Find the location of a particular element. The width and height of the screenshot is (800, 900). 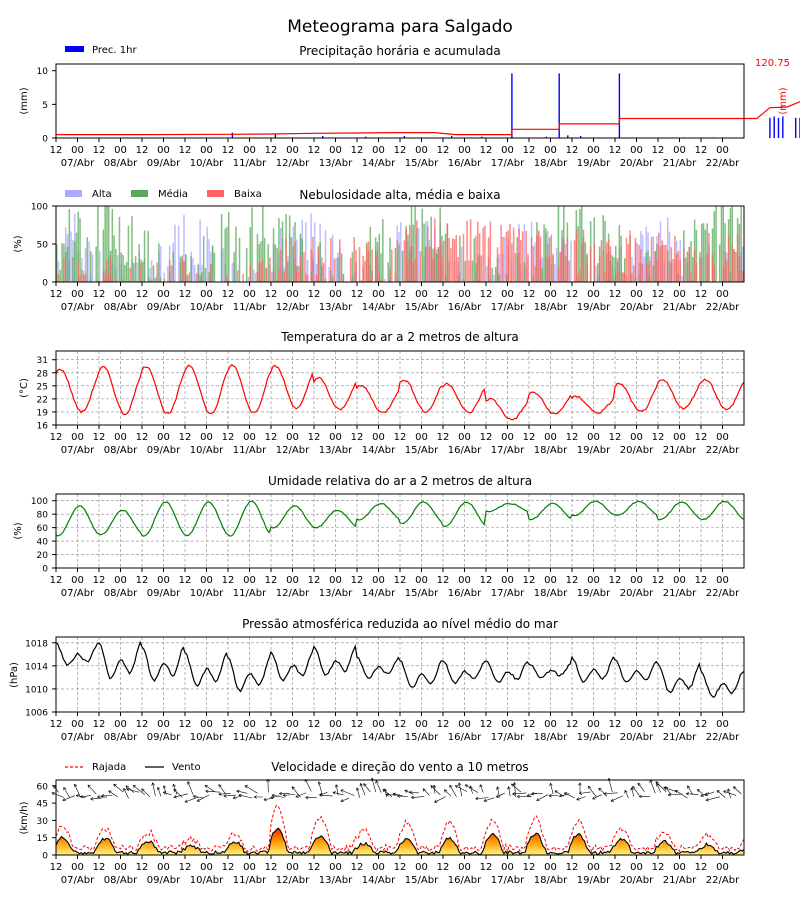

y-tick-label: 45 is located at coordinates (42, 805).